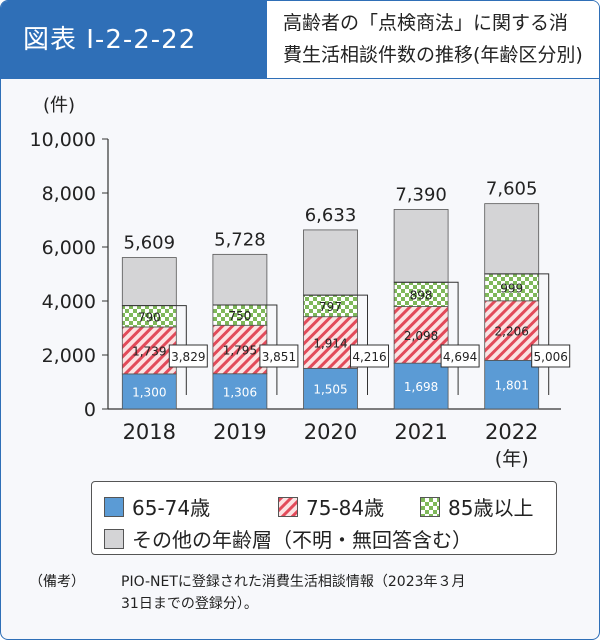  What do you see at coordinates (240, 239) in the screenshot?
I see `bar-total-label: 5,728` at bounding box center [240, 239].